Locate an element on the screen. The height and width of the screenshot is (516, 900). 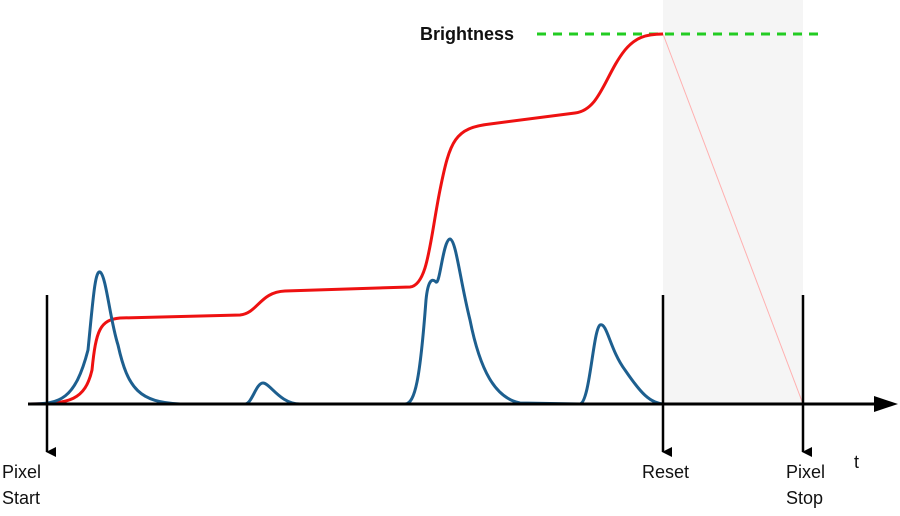
marker-label: Start is located at coordinates (21, 498).